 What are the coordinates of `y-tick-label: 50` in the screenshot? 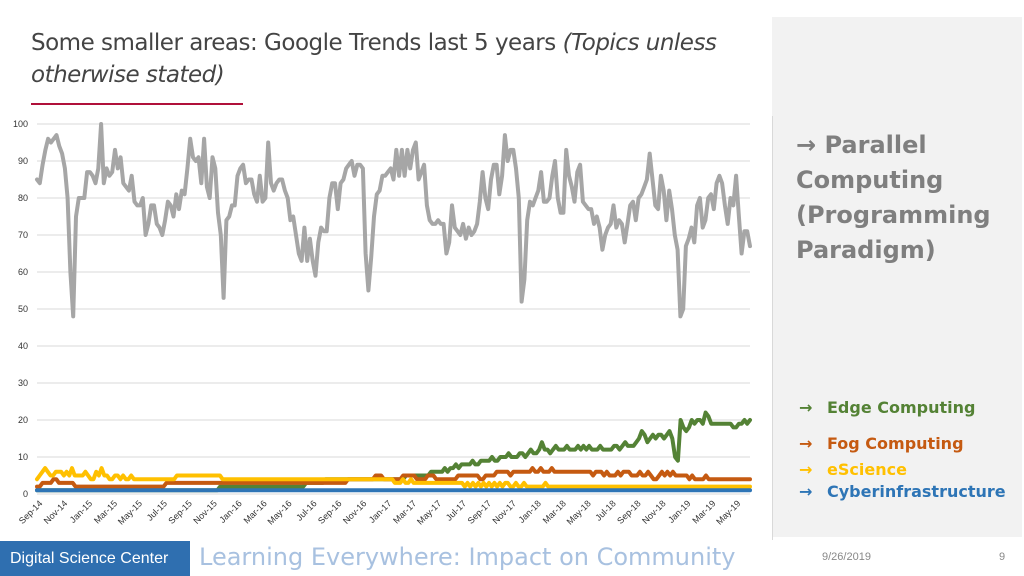 It's located at (23, 309).